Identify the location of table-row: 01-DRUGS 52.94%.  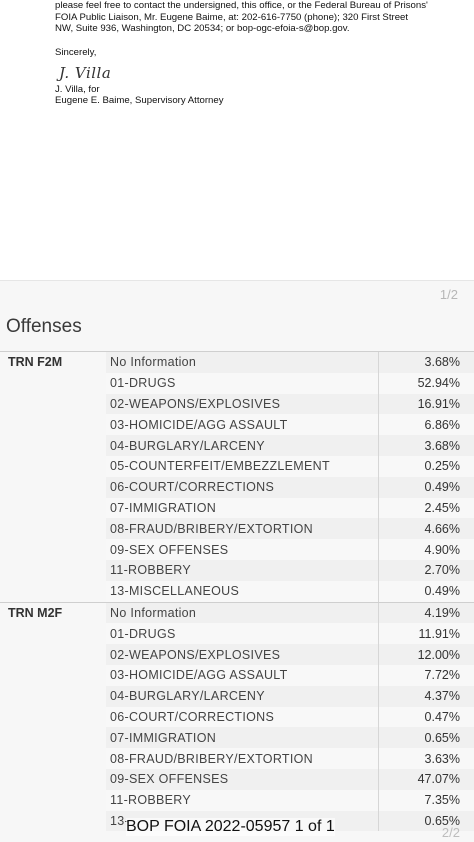
(290, 383).